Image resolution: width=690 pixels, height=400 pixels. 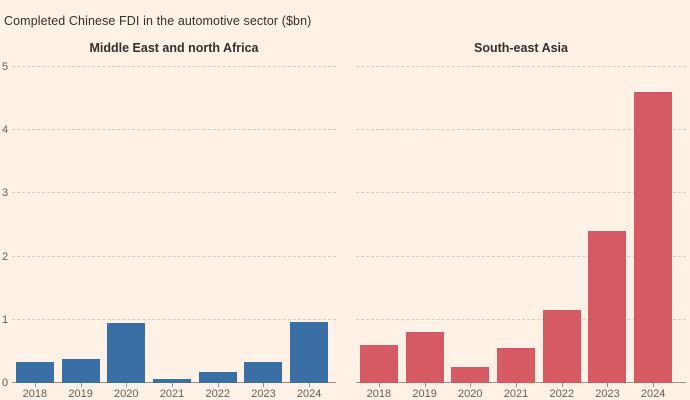 I want to click on y-tick-label-5: 5, so click(x=5, y=67).